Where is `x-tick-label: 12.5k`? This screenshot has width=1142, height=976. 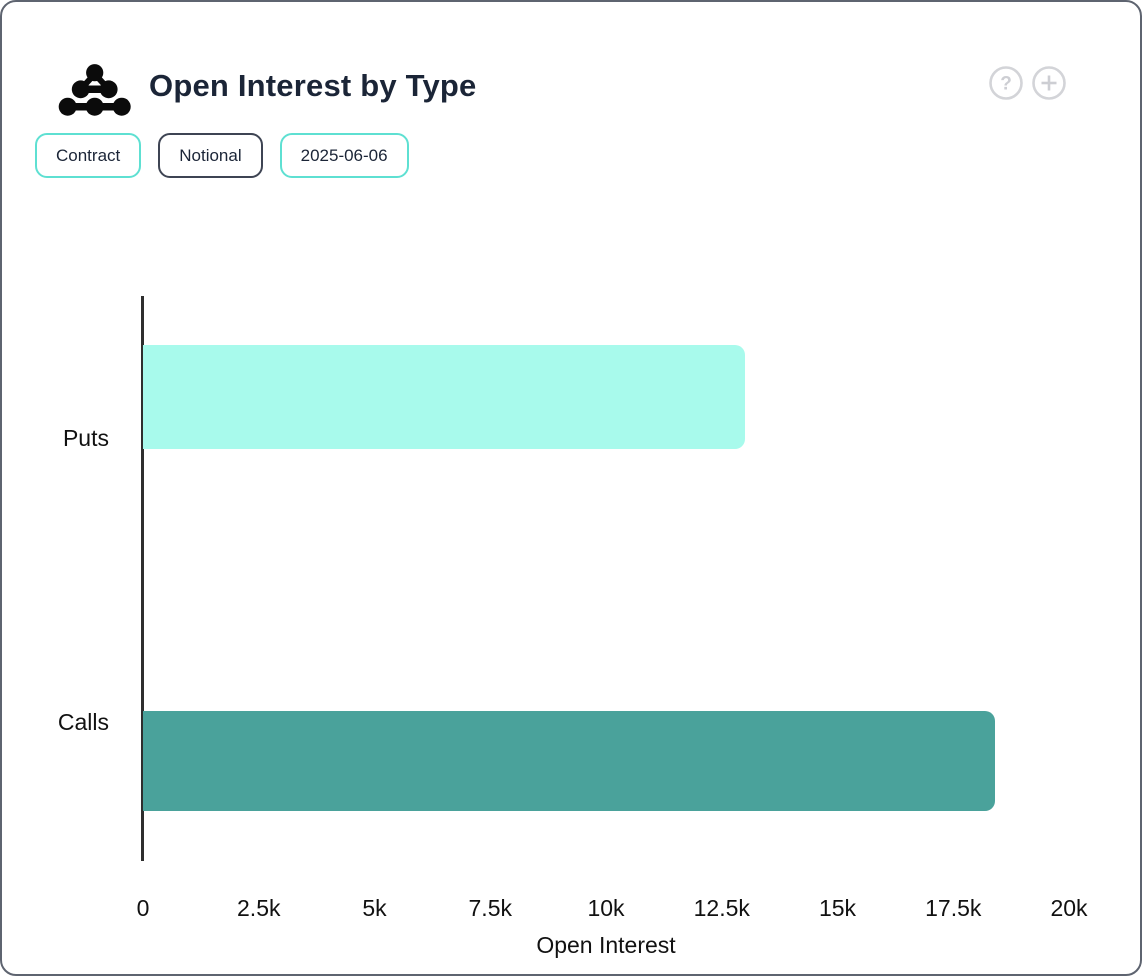
x-tick-label: 12.5k is located at coordinates (721, 908).